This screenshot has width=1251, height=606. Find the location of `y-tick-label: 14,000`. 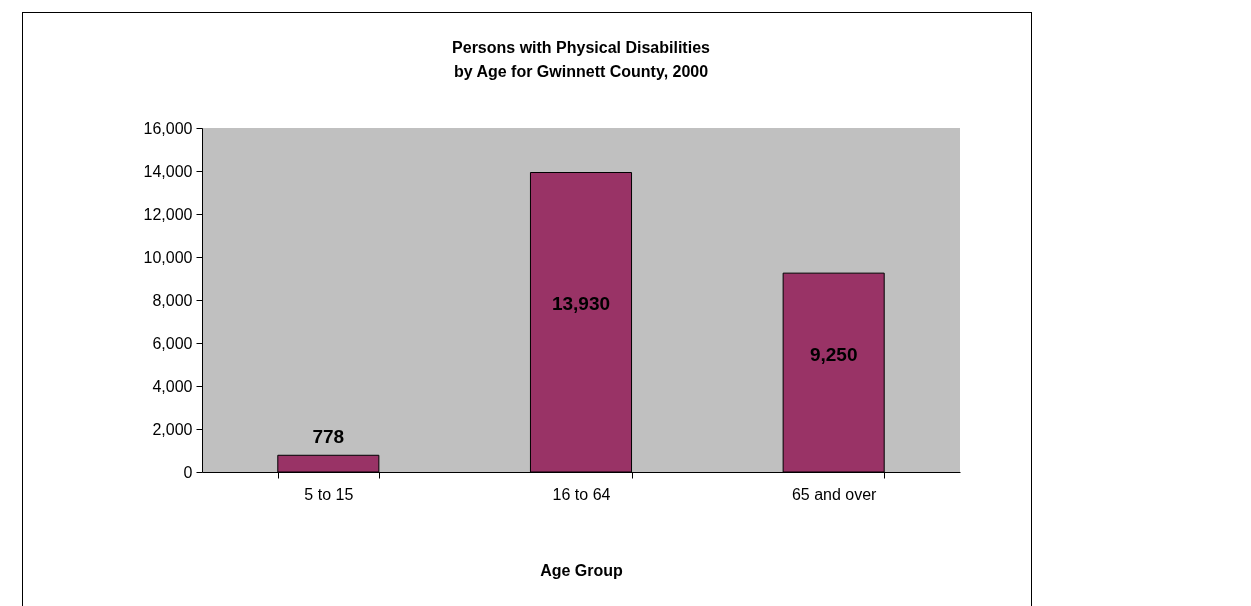

y-tick-label: 14,000 is located at coordinates (168, 171).